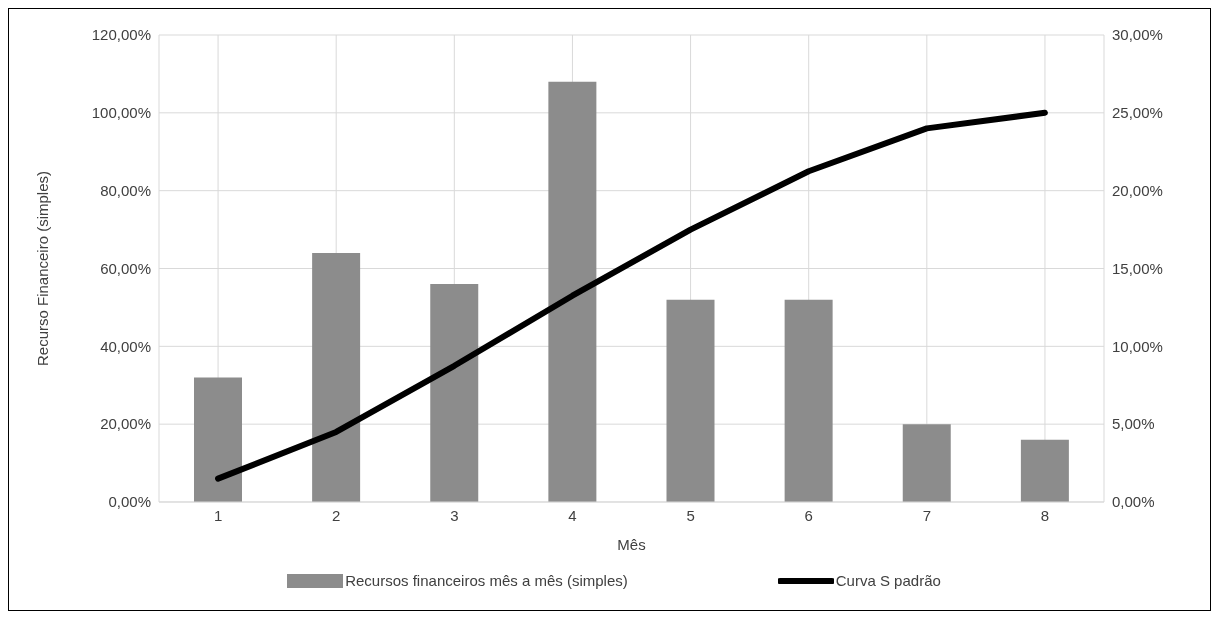  What do you see at coordinates (125, 190) in the screenshot?
I see `y-tick-label: 80,00%` at bounding box center [125, 190].